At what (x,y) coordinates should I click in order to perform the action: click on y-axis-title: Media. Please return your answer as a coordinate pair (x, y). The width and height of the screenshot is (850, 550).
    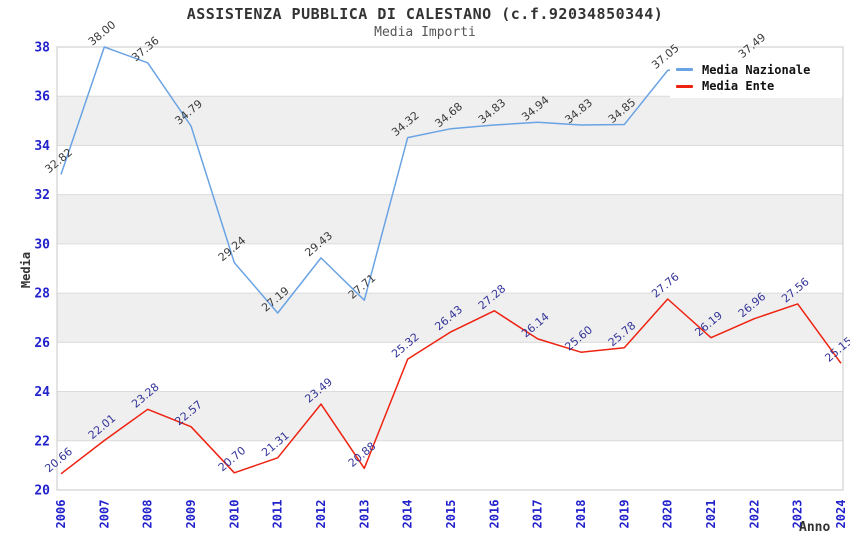
    Looking at the image, I should click on (26, 270).